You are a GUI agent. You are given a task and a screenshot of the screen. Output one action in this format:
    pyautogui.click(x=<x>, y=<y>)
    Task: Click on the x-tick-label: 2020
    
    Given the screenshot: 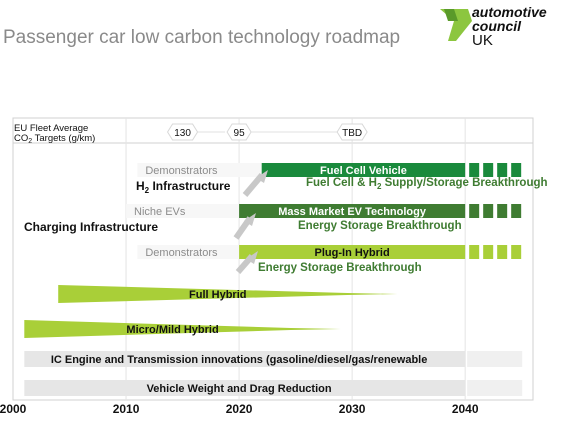 What is the action you would take?
    pyautogui.click(x=239, y=409)
    